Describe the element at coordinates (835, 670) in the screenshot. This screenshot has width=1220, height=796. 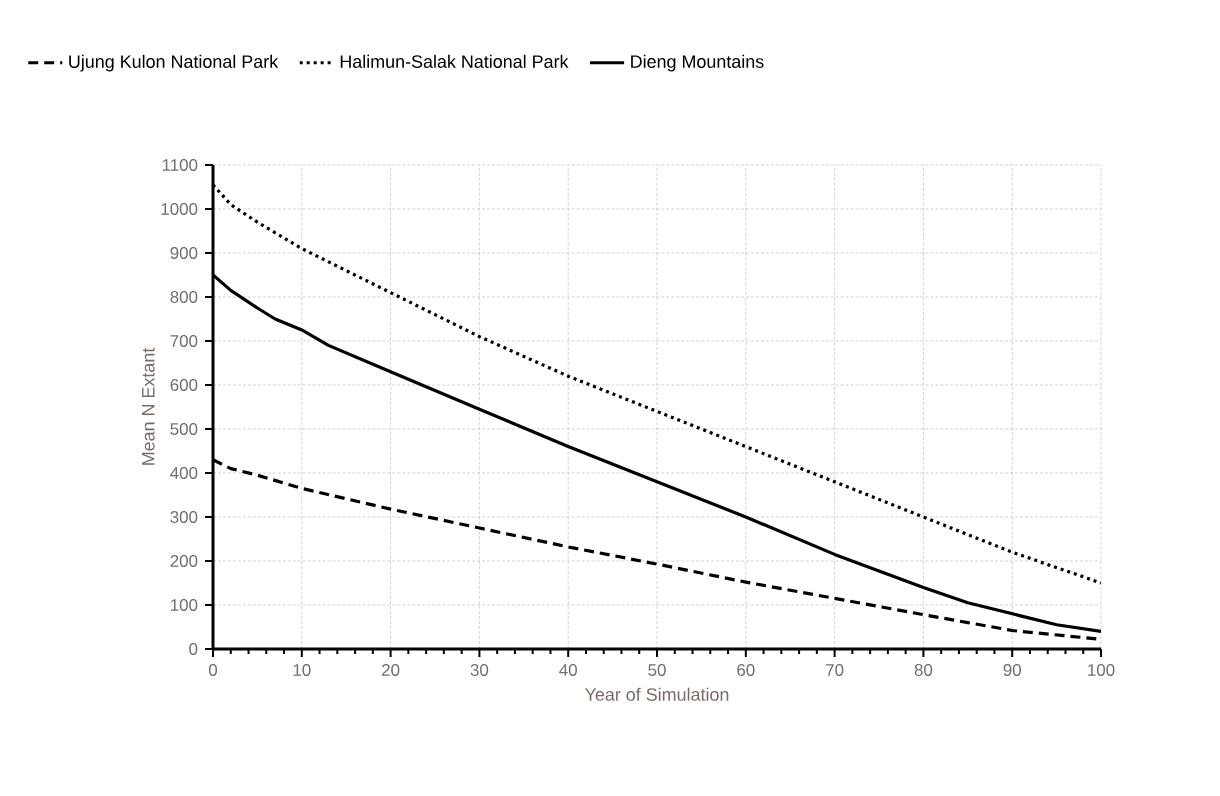
I see `x-tick-label: 70` at that location.